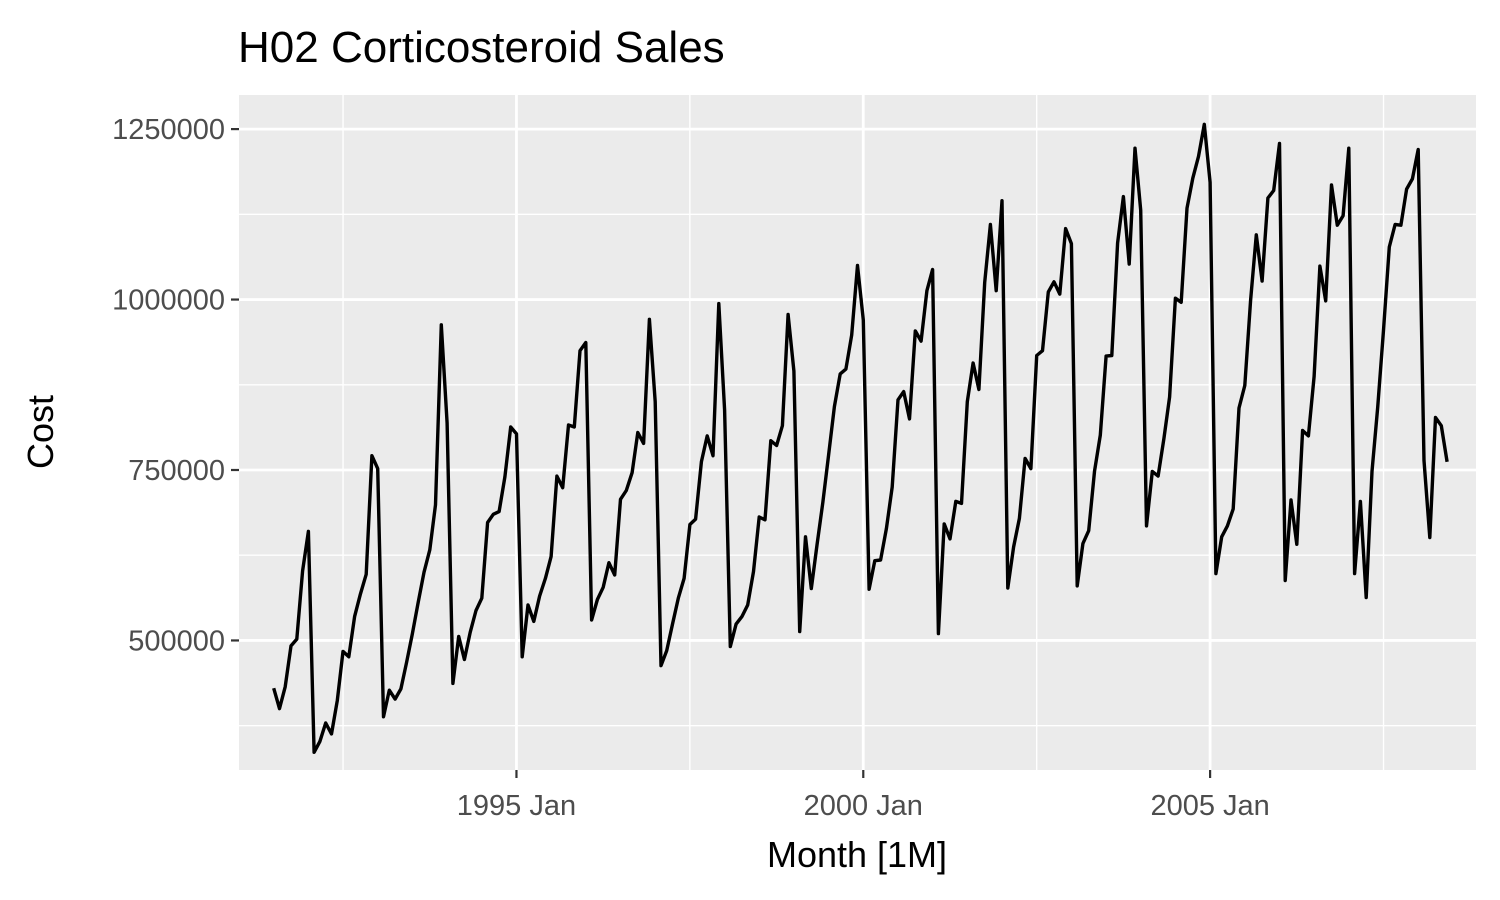 This screenshot has width=1500, height=900. Describe the element at coordinates (516, 806) in the screenshot. I see `x-tick-label: 1995 Jan` at that location.